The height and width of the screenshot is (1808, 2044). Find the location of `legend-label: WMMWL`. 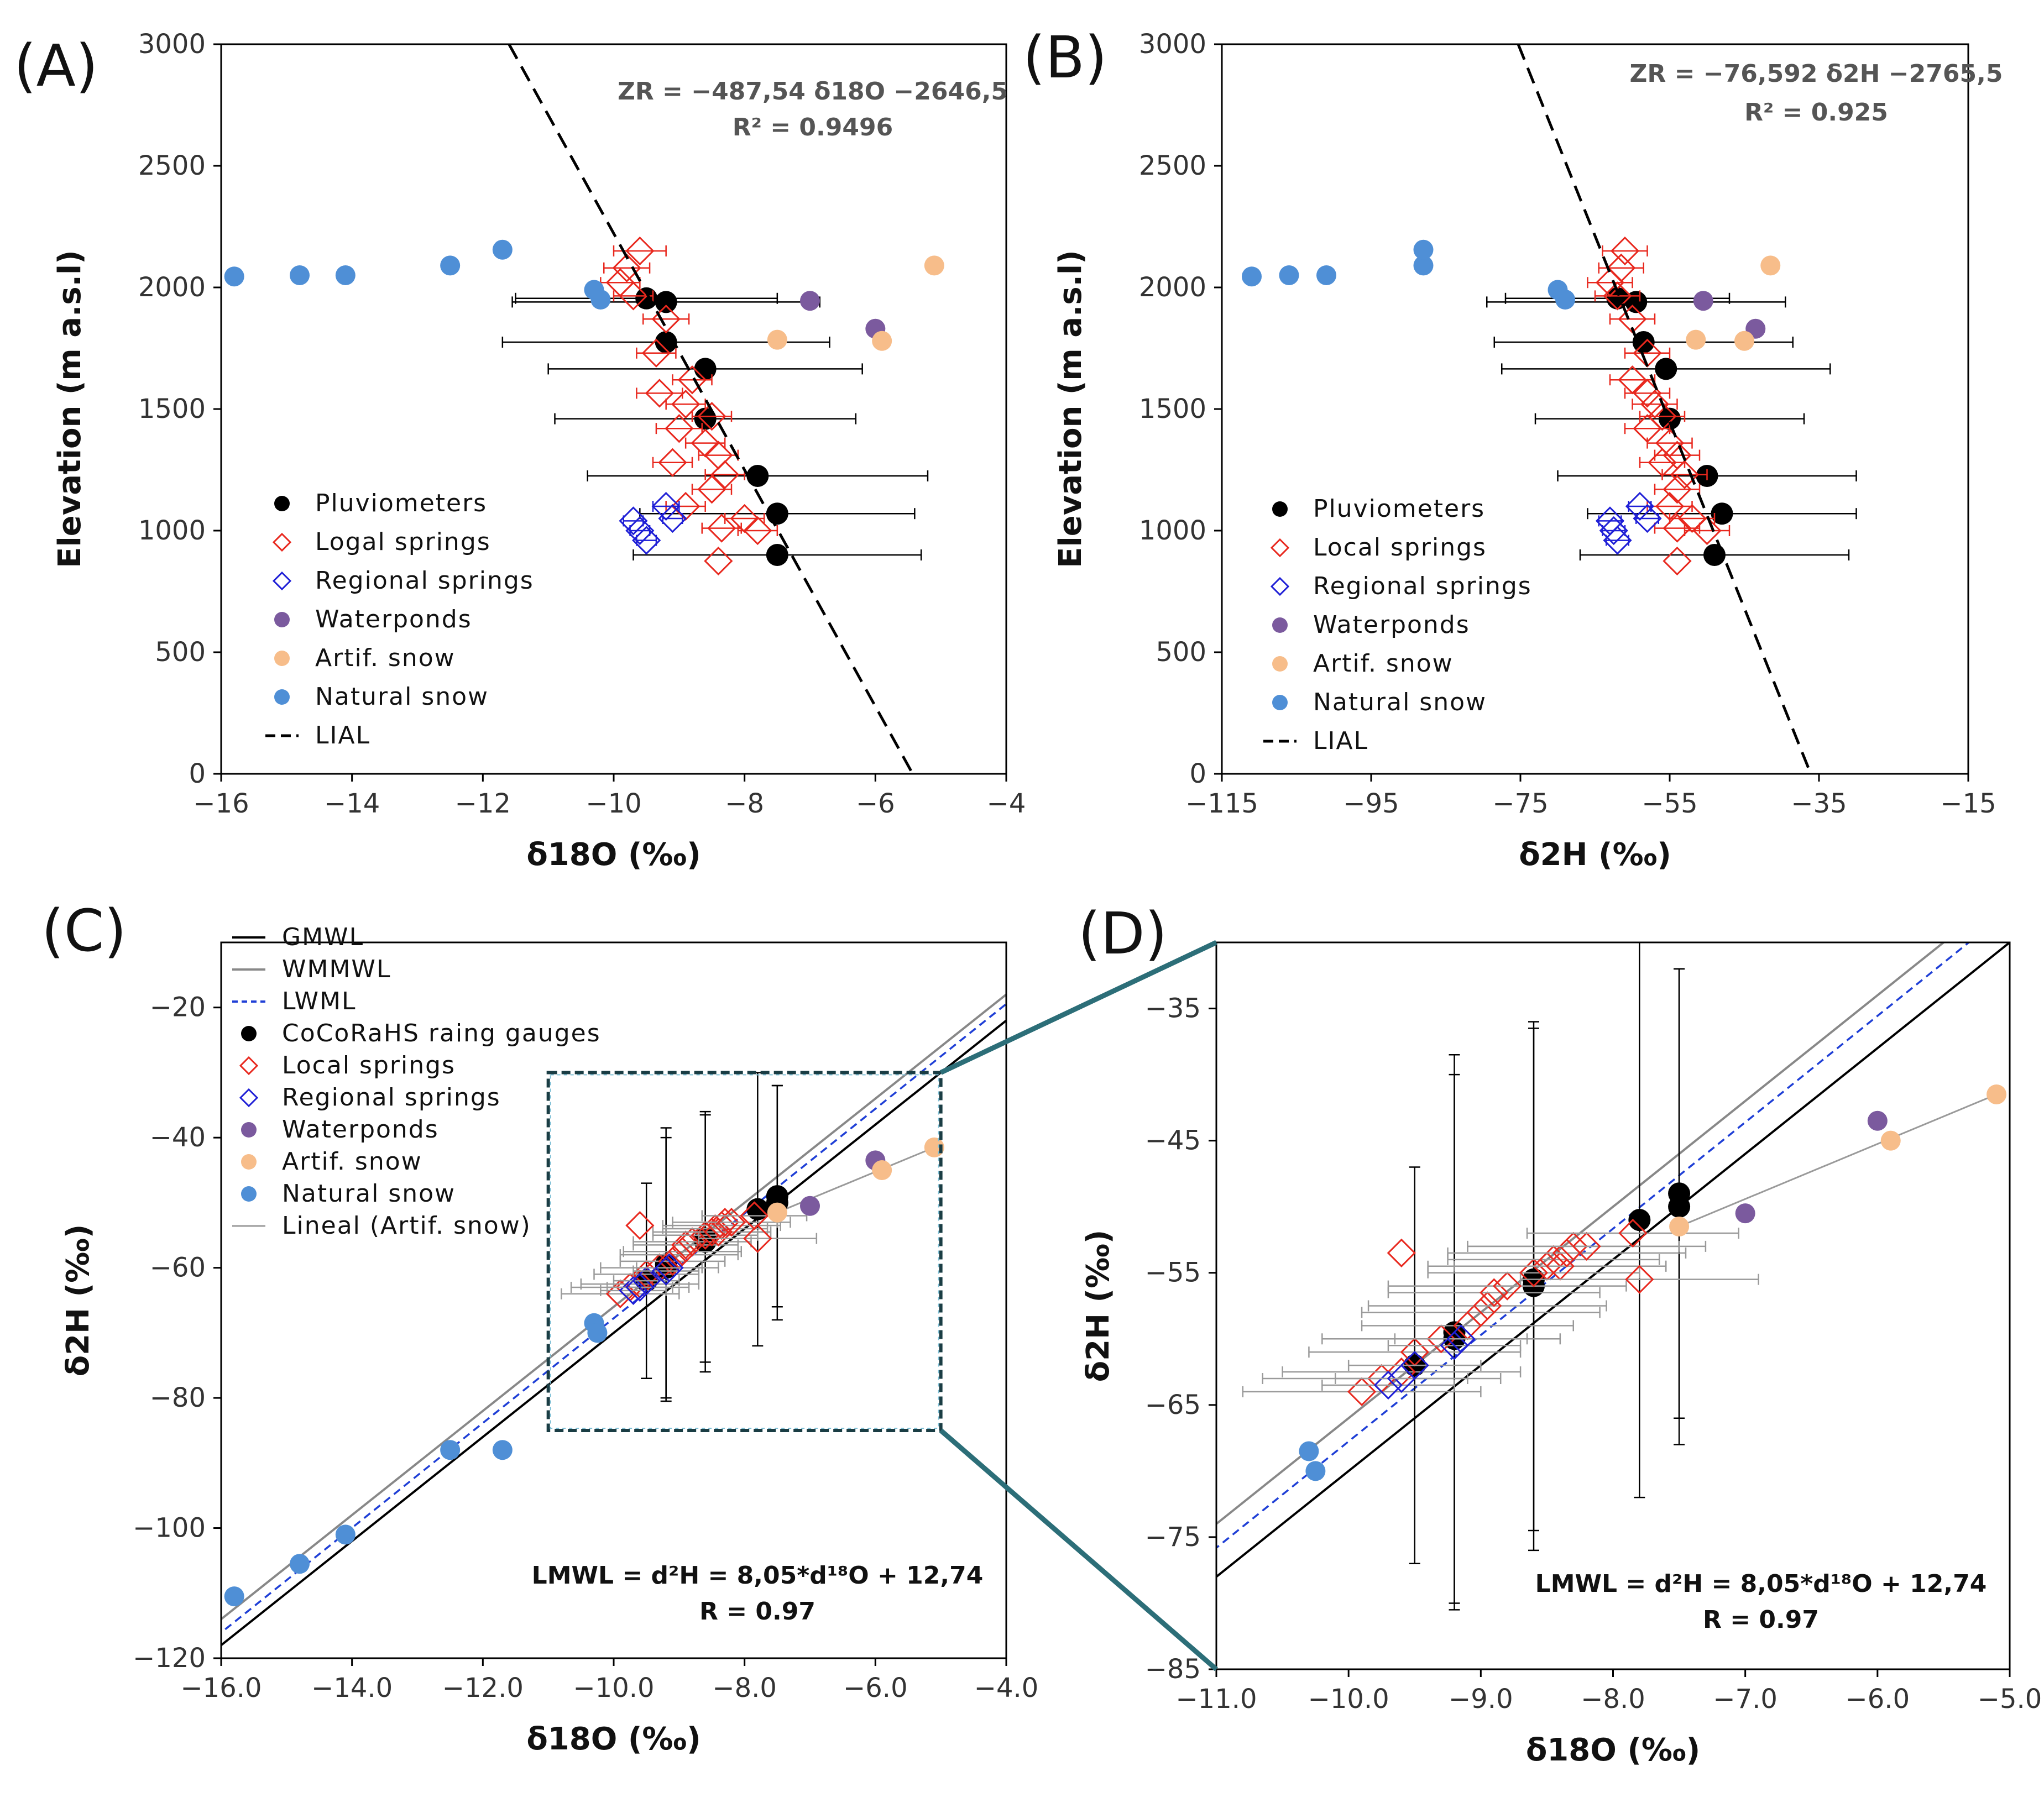

legend-label: WMMWL is located at coordinates (336, 969).